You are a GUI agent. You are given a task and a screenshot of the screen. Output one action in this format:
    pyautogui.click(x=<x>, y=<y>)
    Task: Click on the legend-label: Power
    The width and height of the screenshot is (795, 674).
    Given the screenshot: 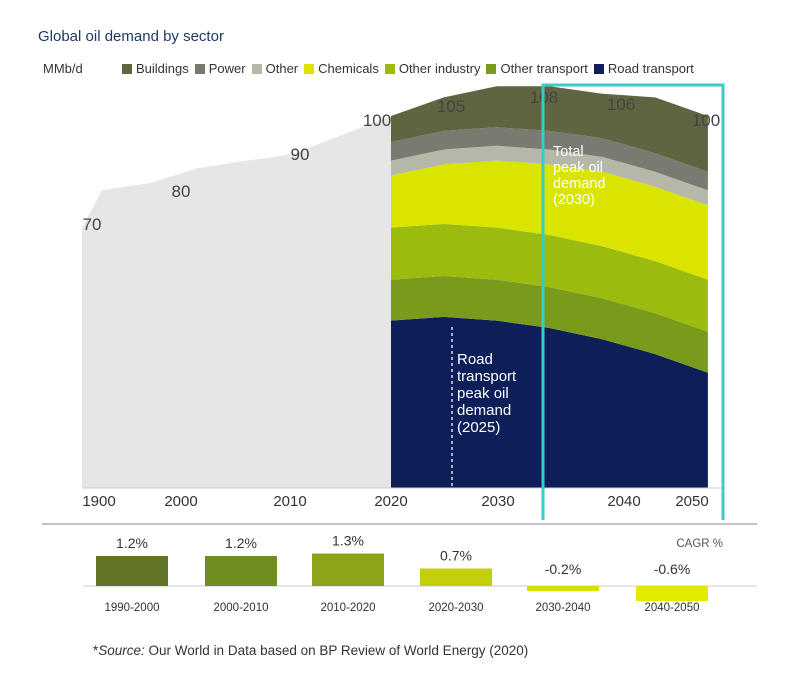 What is the action you would take?
    pyautogui.click(x=227, y=68)
    